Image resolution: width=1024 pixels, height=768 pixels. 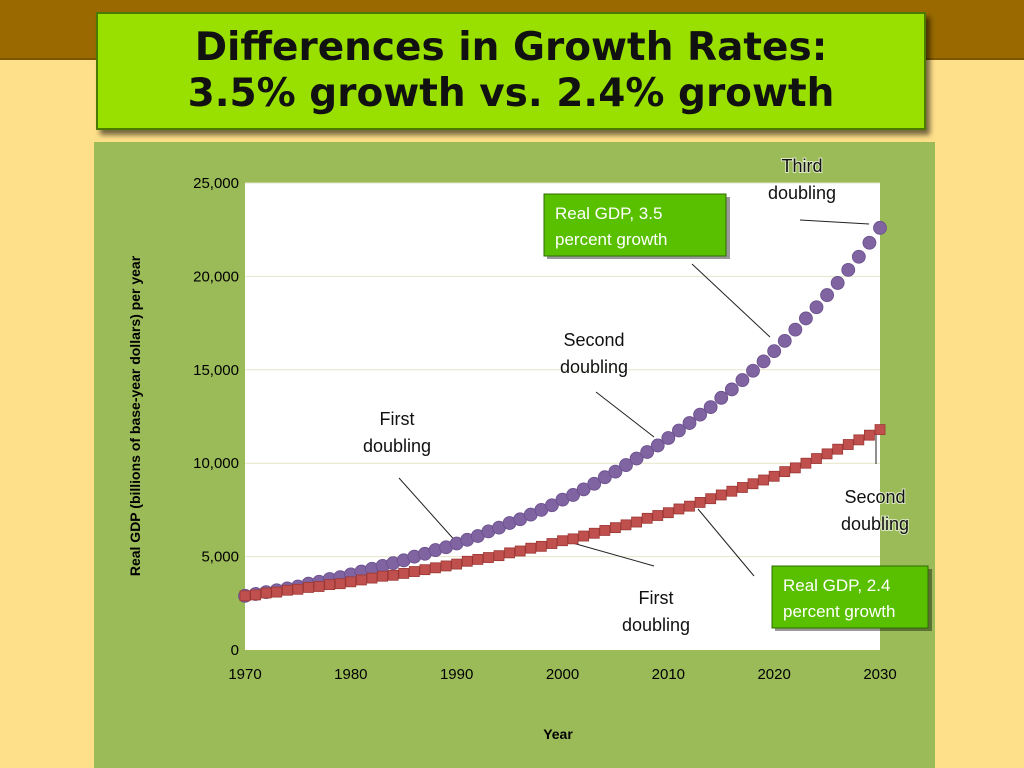 What do you see at coordinates (611, 239) in the screenshot?
I see `series-label-text: percent growth` at bounding box center [611, 239].